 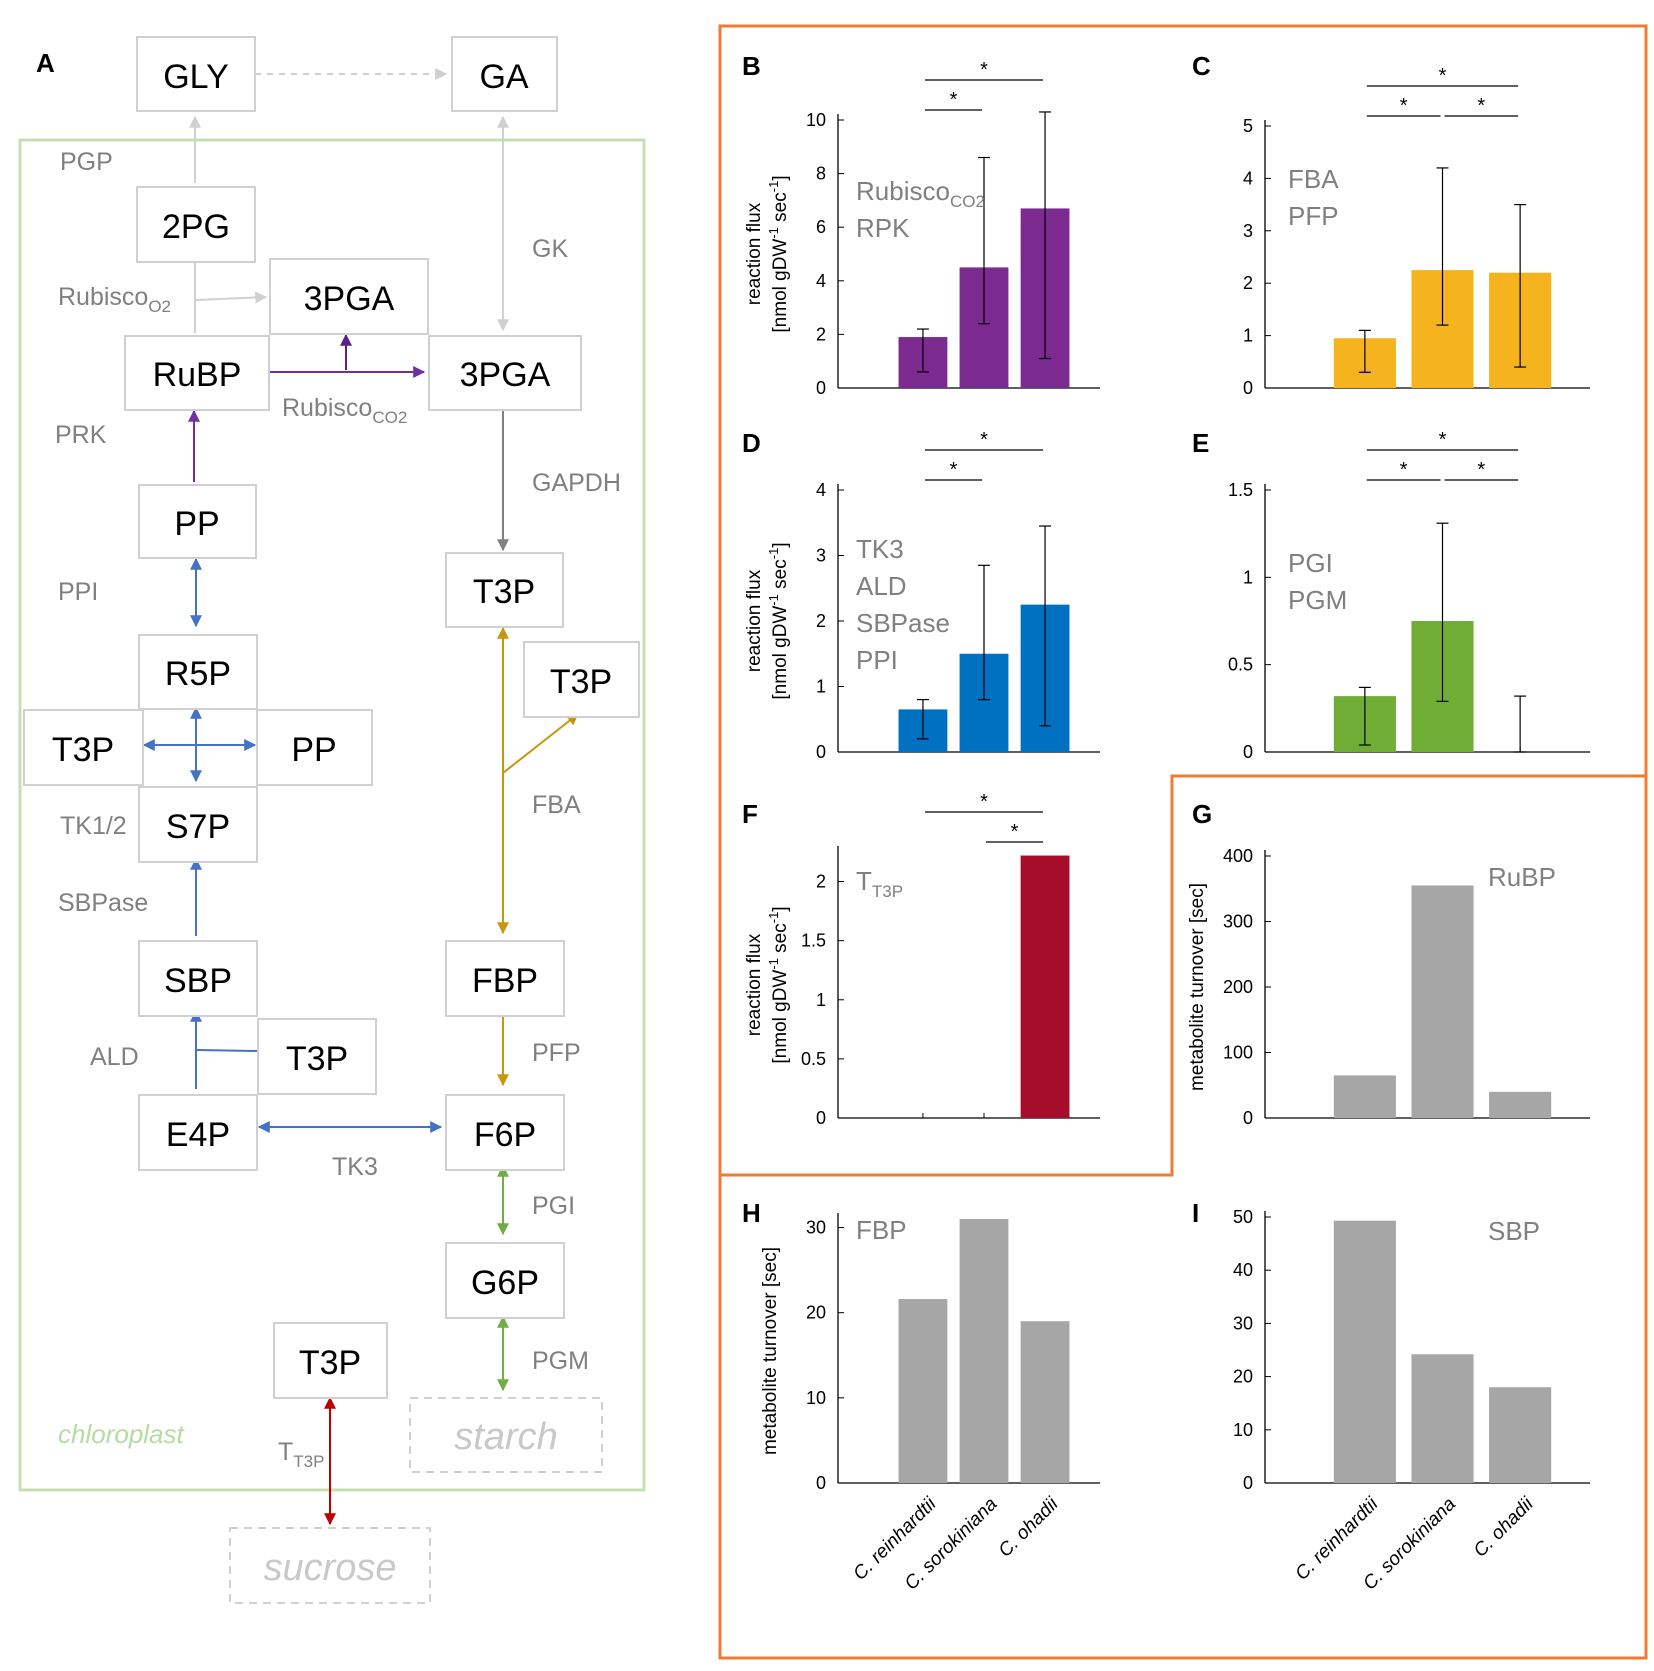 I want to click on node-sucrose: sucrose, so click(x=329, y=1568).